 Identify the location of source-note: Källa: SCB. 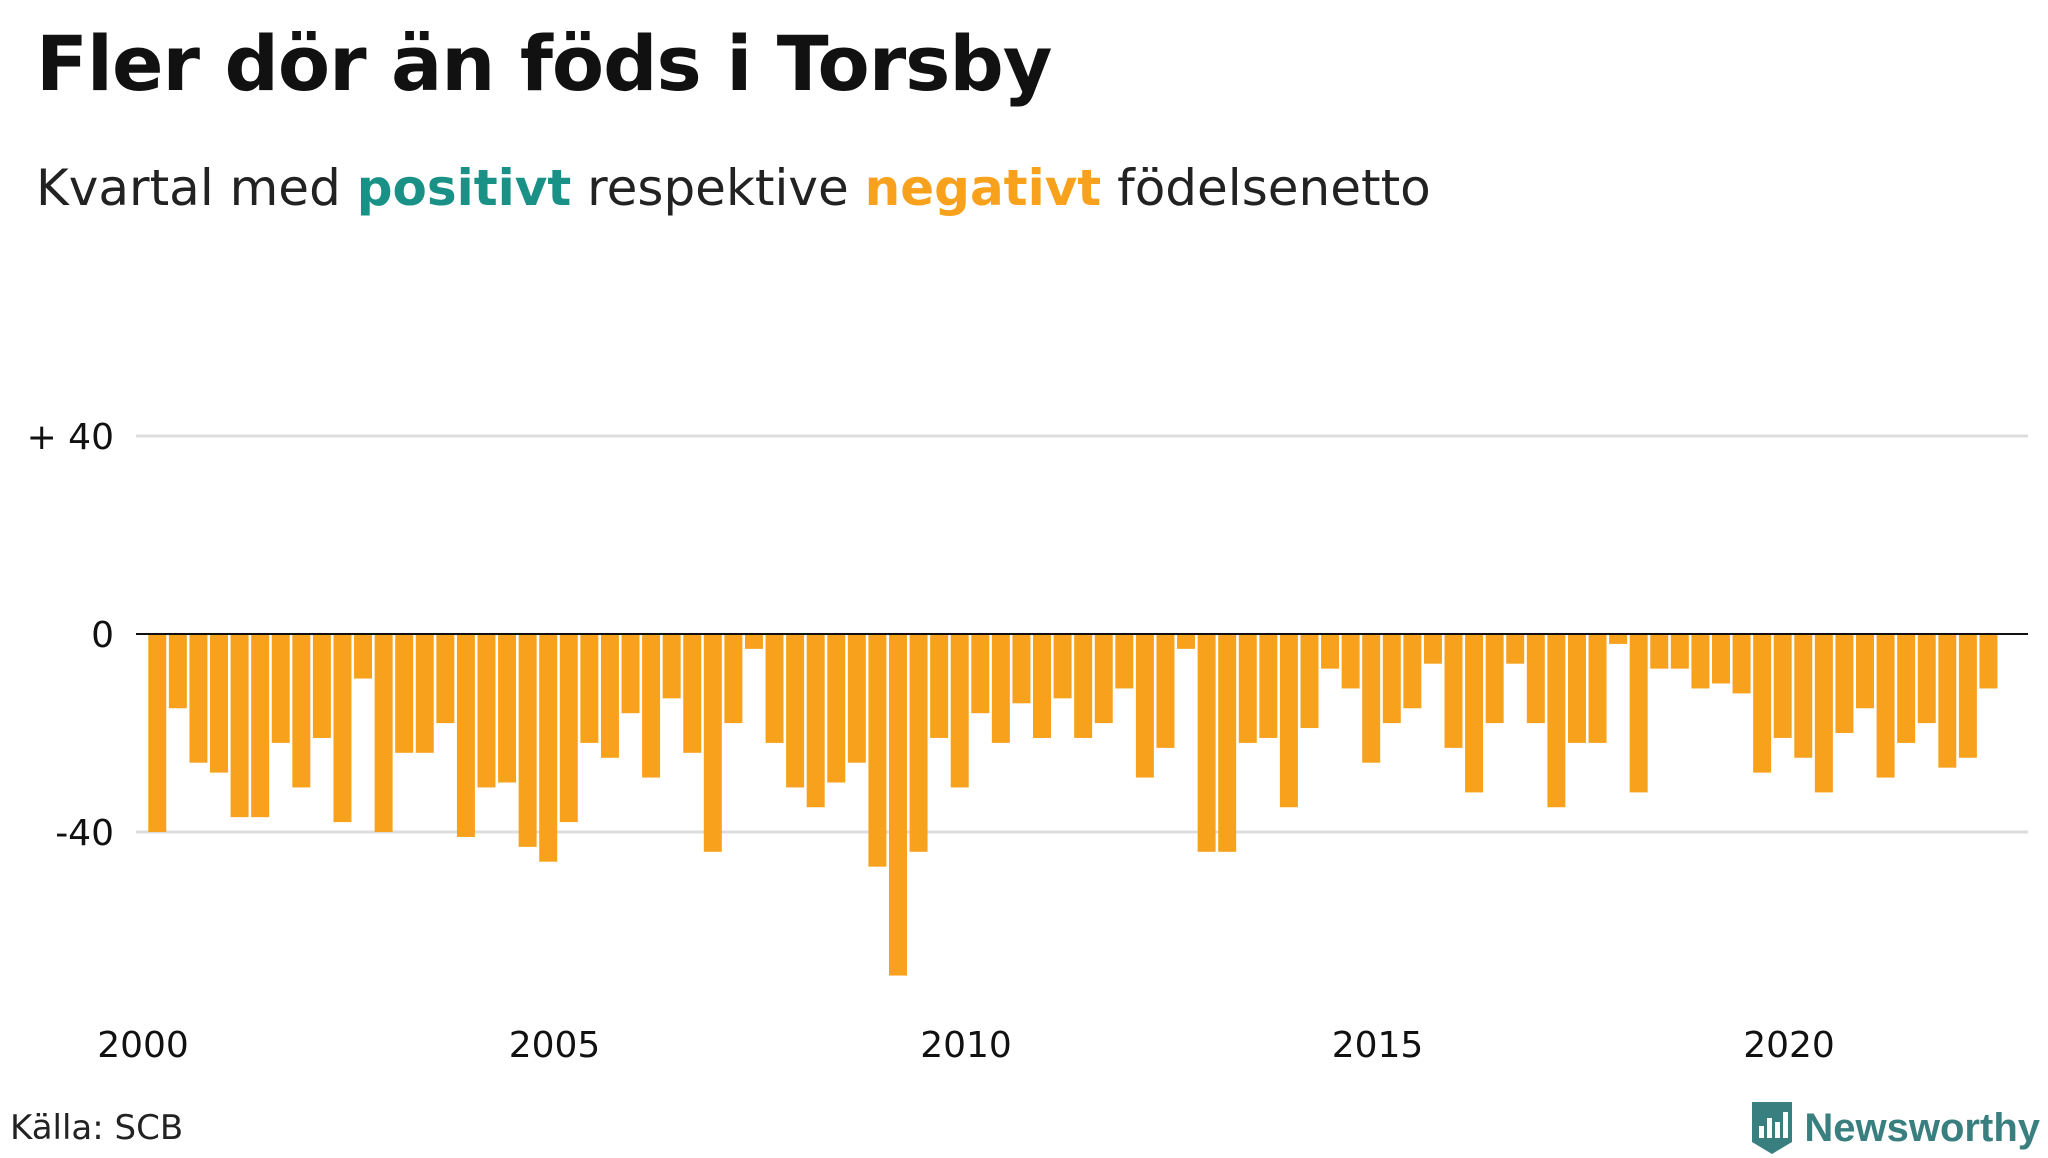
(97, 1128).